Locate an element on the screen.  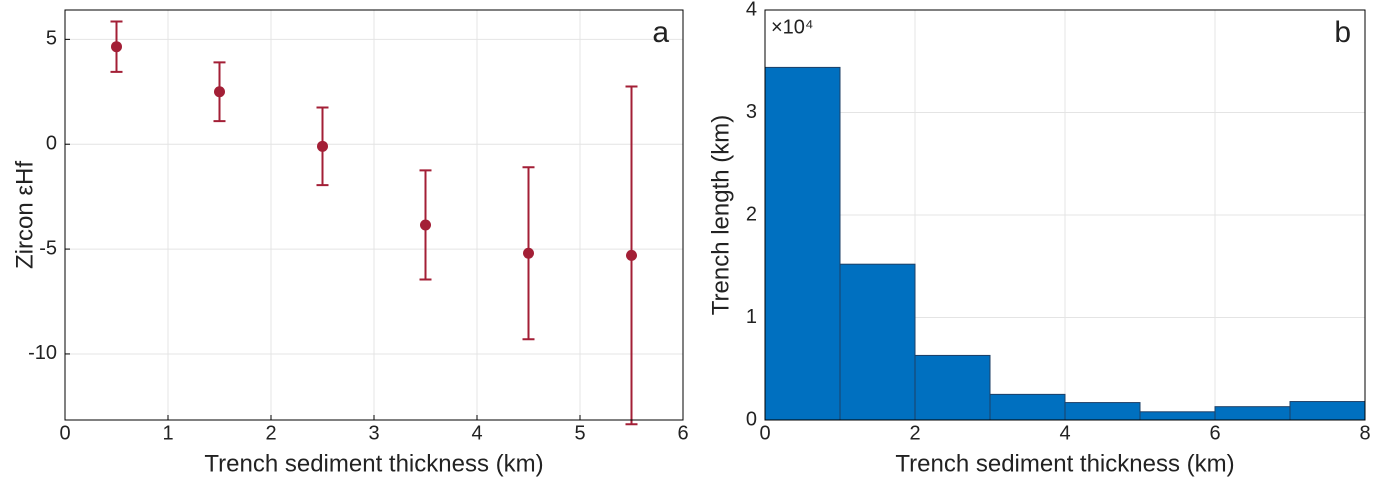
y-tick-label: -5 is located at coordinates (48, 248).